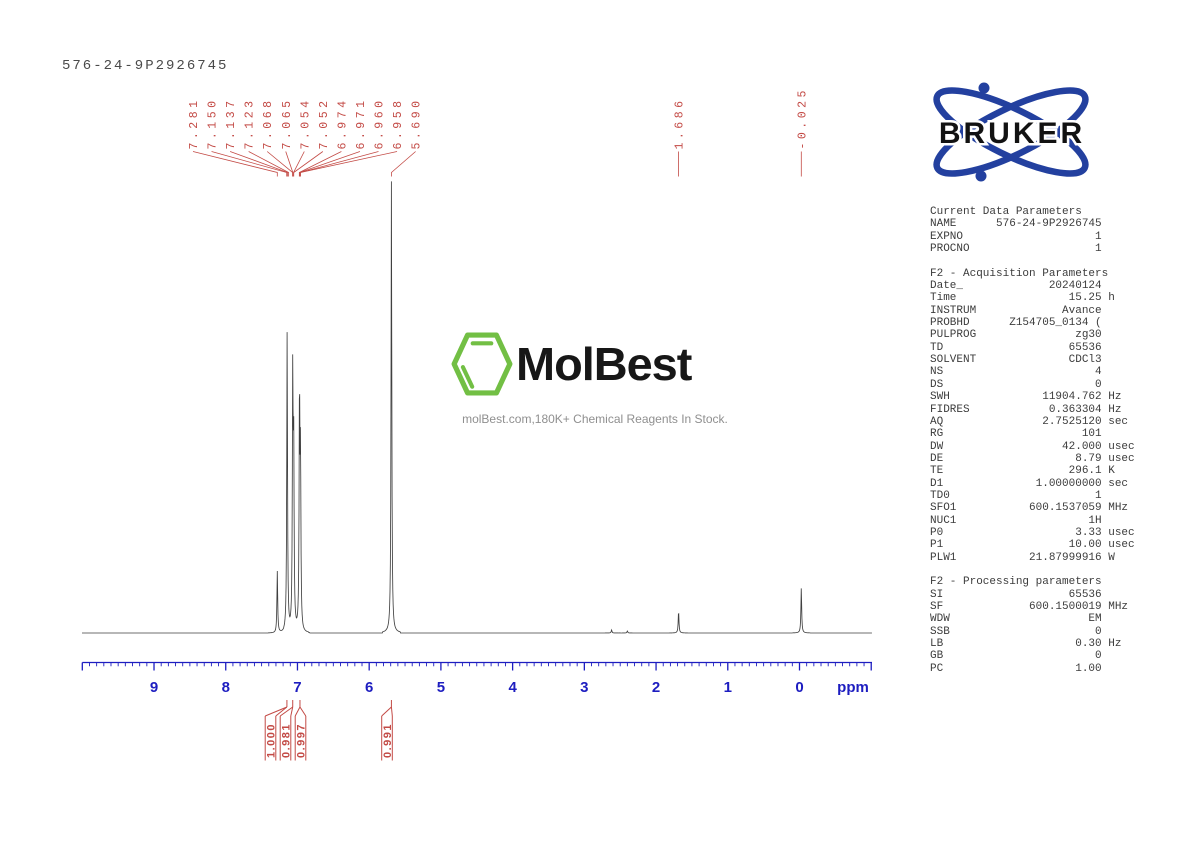 The width and height of the screenshot is (1190, 842). Describe the element at coordinates (305, 123) in the screenshot. I see `peak-label: 7.054` at that location.